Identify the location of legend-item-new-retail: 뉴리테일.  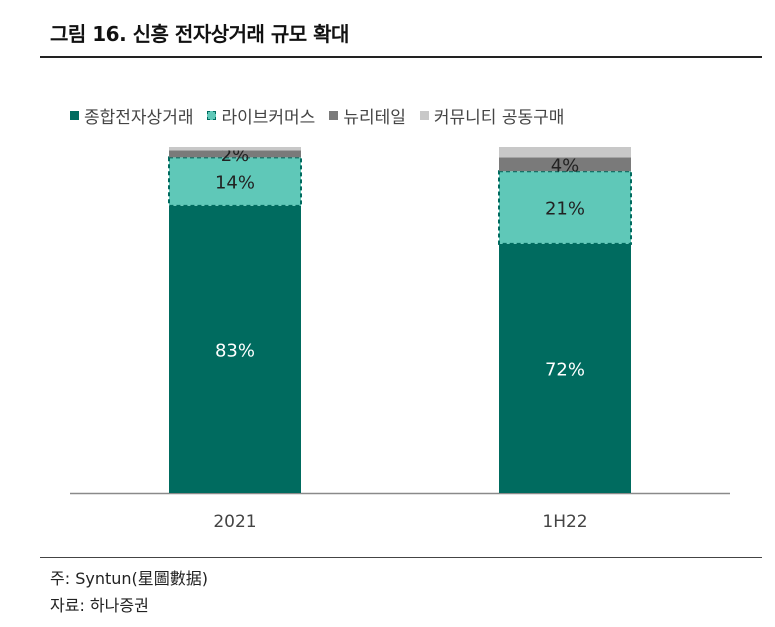
(367, 115).